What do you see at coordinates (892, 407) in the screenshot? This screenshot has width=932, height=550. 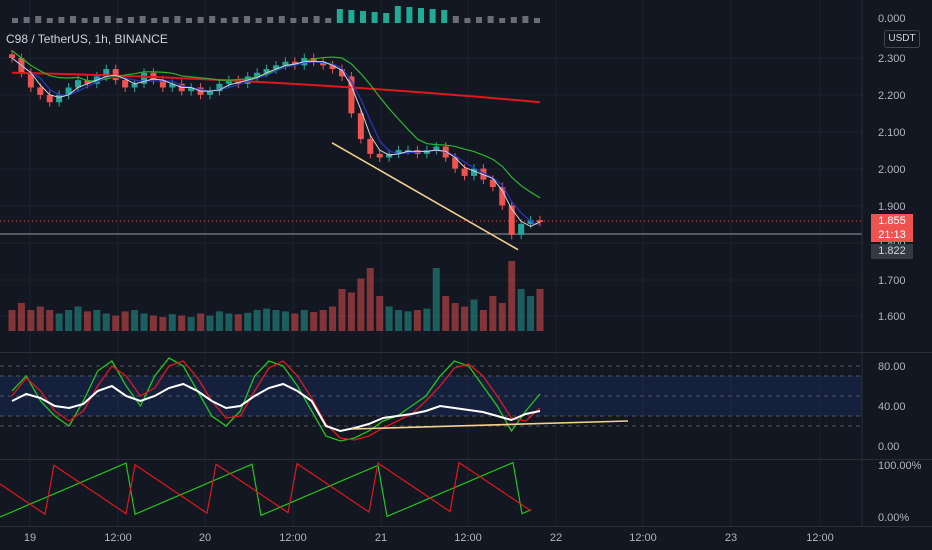 I see `stoch-tick-label: 40.00` at bounding box center [892, 407].